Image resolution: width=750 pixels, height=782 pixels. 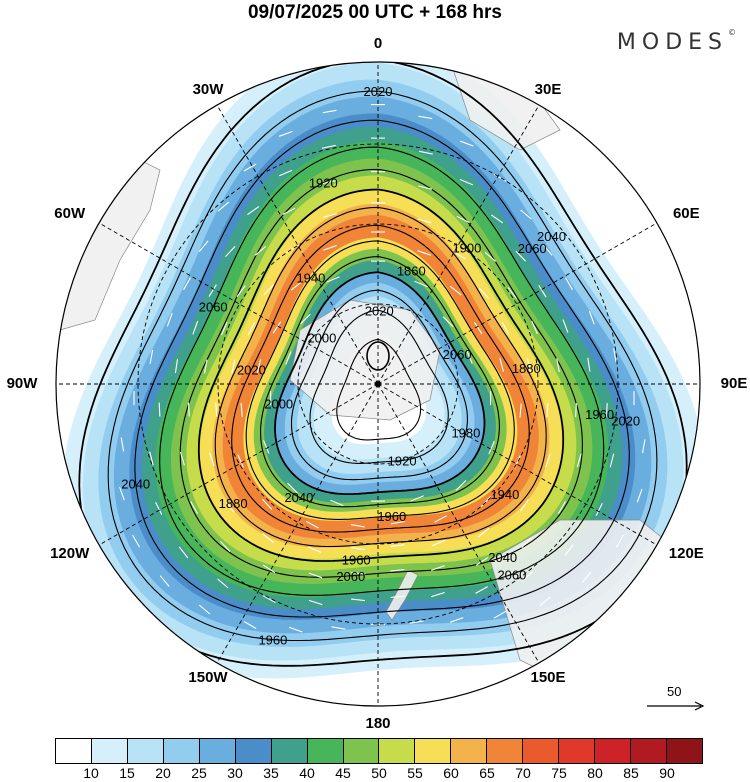 I want to click on colorbar-tick-label: 25, so click(x=199, y=773).